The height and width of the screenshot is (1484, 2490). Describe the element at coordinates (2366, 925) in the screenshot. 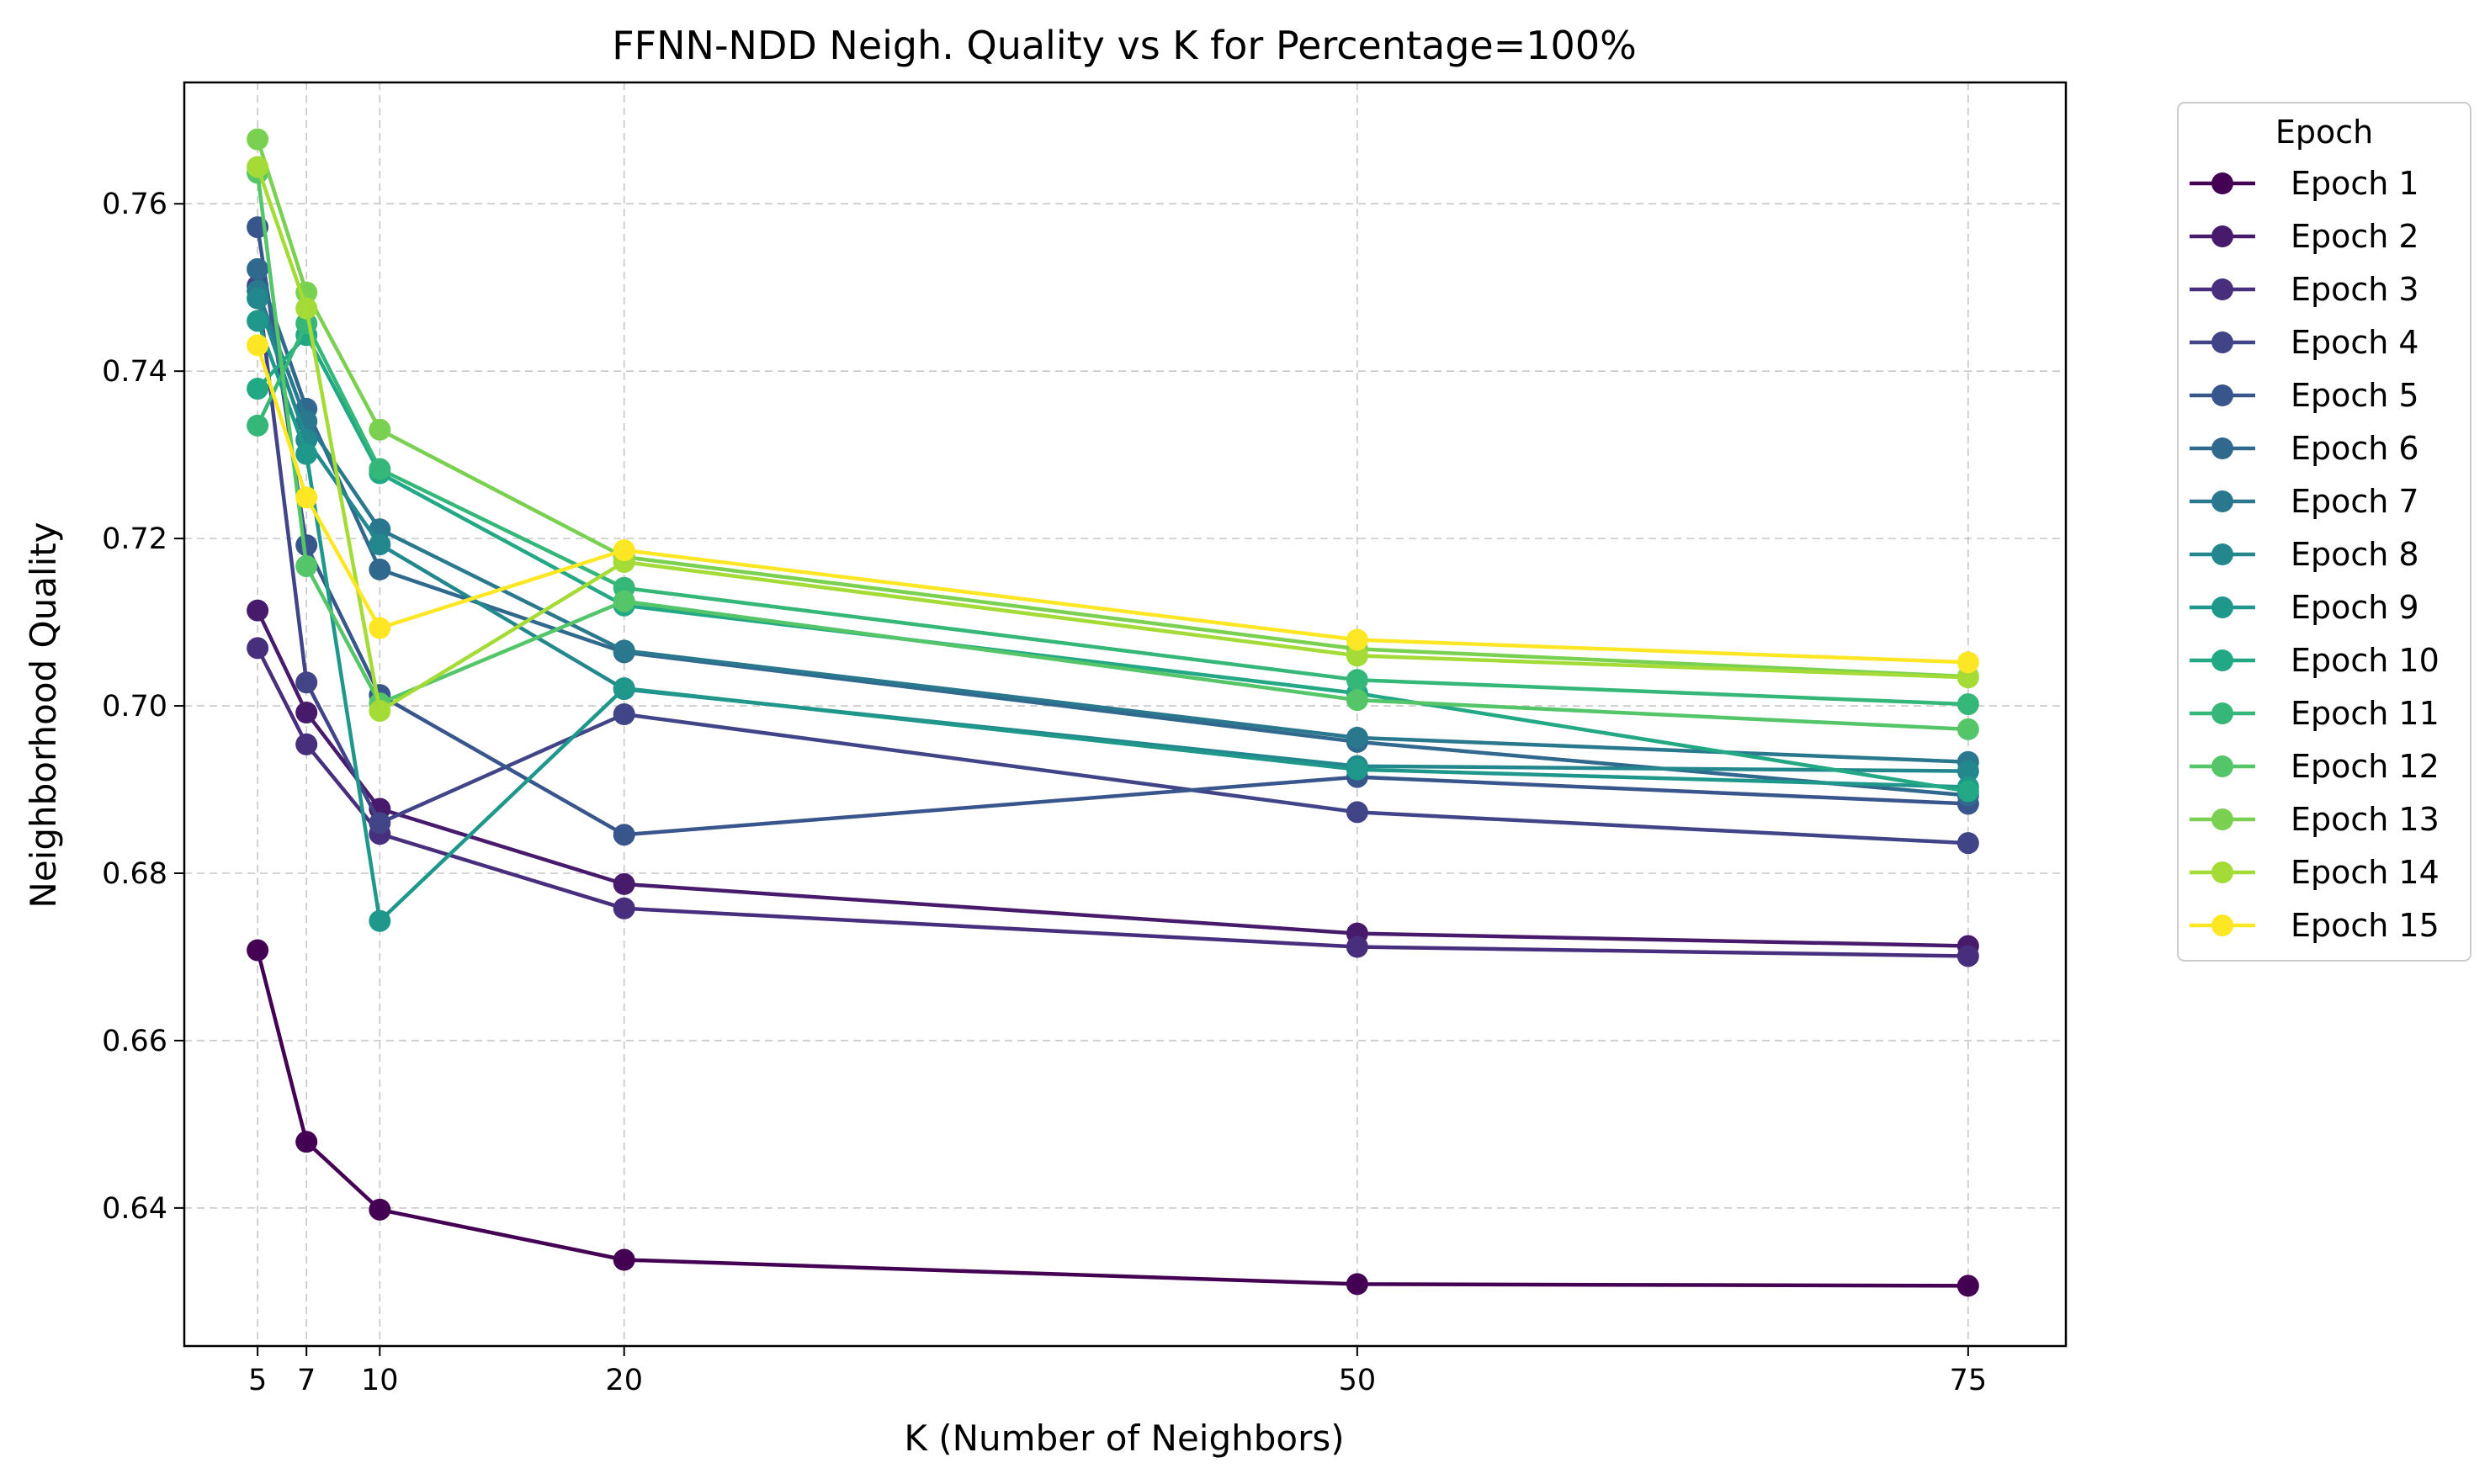

I see `legend-label: Epoch 15` at that location.